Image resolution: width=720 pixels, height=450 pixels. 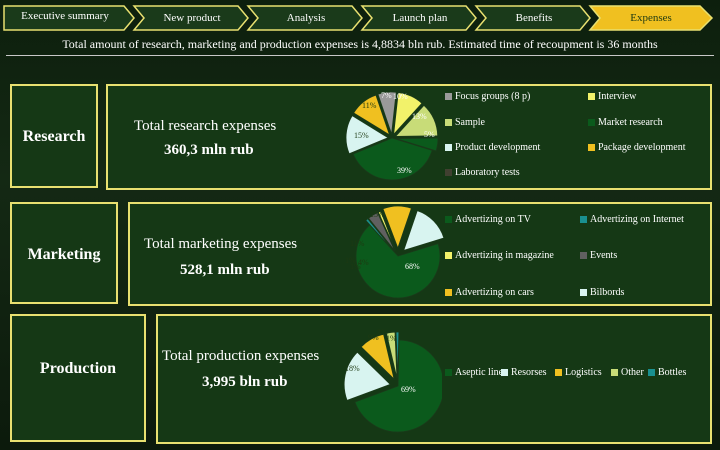 I want to click on nav-tab-launch-plan: Launch plan, so click(x=420, y=18).